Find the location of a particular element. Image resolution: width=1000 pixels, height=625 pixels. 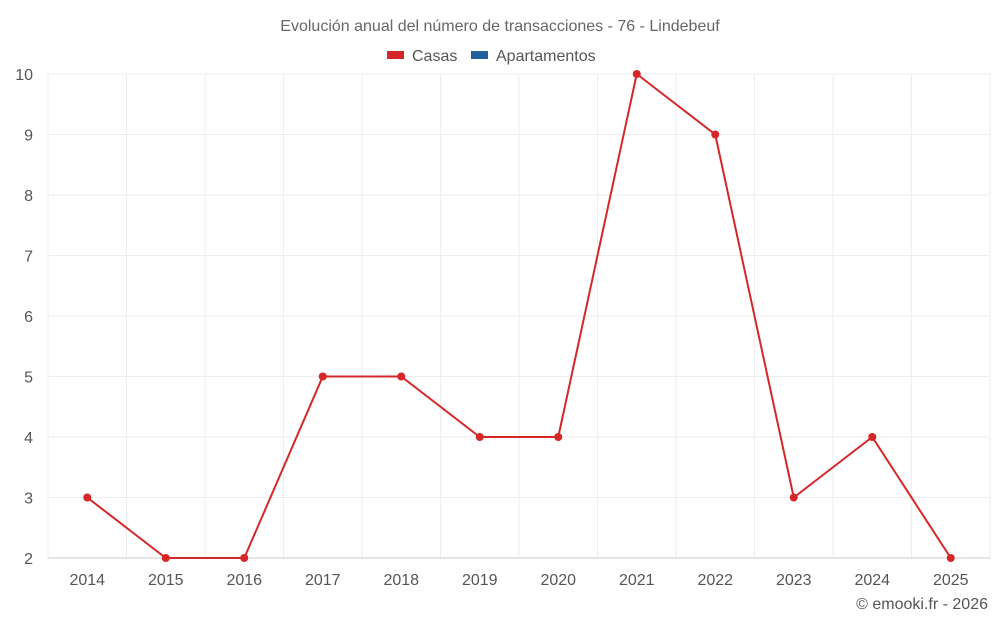

legend-label-casas: Casas is located at coordinates (434, 56).